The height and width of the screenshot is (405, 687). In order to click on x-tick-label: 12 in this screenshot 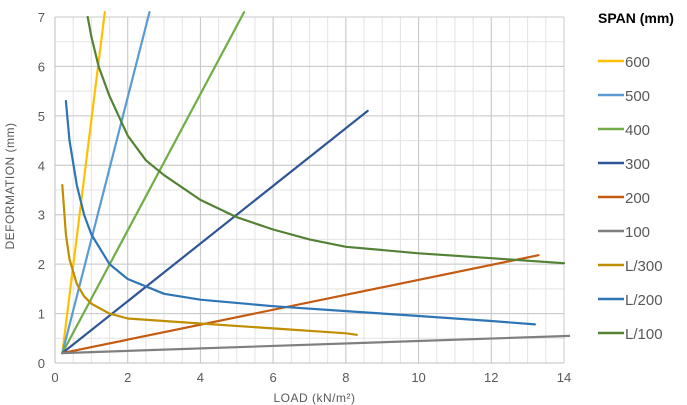, I will do `click(491, 377)`.